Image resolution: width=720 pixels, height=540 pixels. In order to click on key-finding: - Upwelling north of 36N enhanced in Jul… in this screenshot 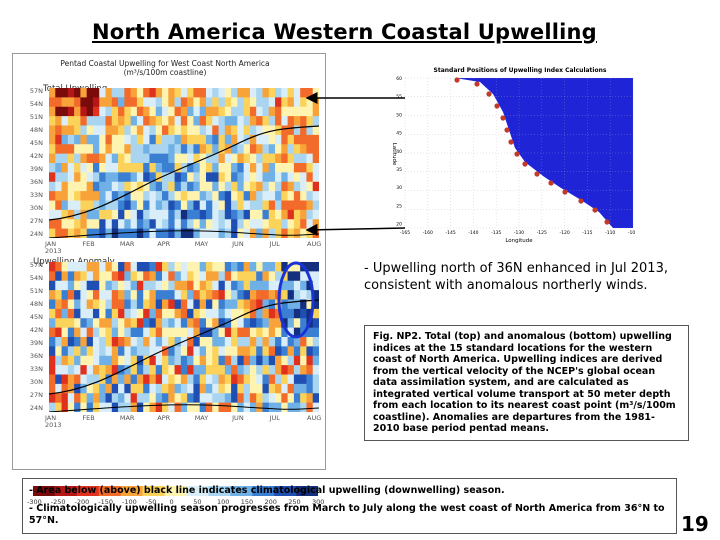, I will do `click(516, 277)`.